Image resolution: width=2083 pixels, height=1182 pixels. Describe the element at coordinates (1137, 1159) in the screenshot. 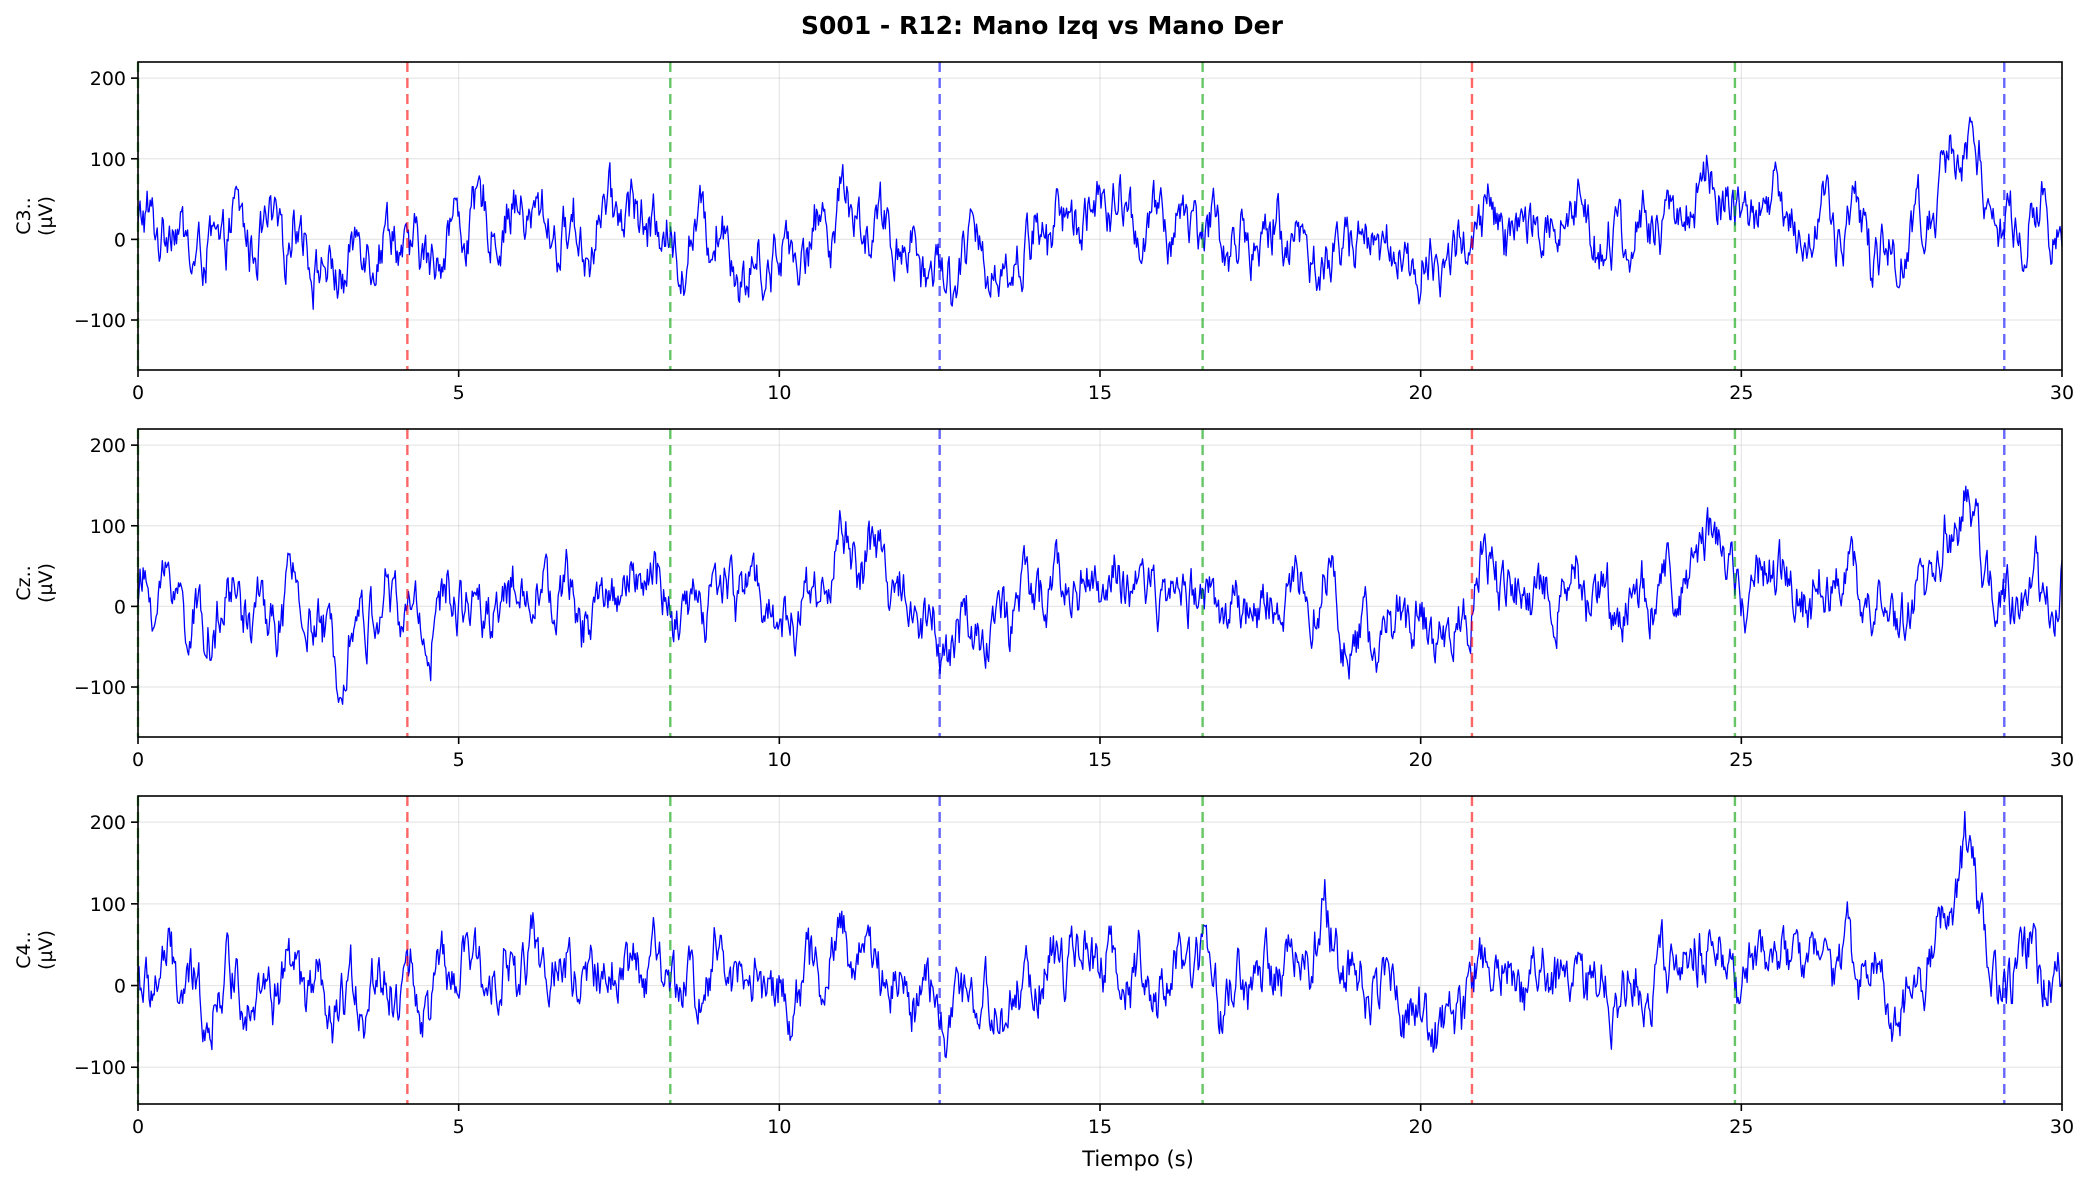

I see `x-axis-label: Tiempo (s)` at that location.